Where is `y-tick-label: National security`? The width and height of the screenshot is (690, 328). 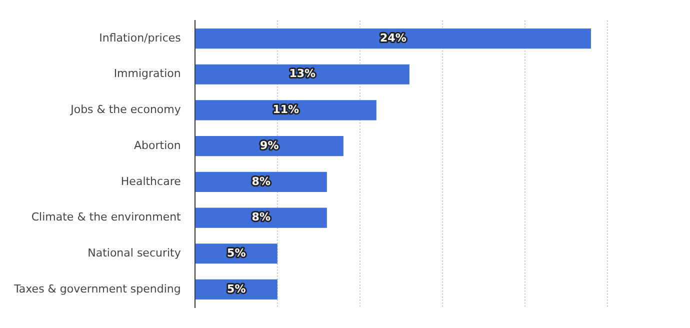 y-tick-label: National security is located at coordinates (135, 253).